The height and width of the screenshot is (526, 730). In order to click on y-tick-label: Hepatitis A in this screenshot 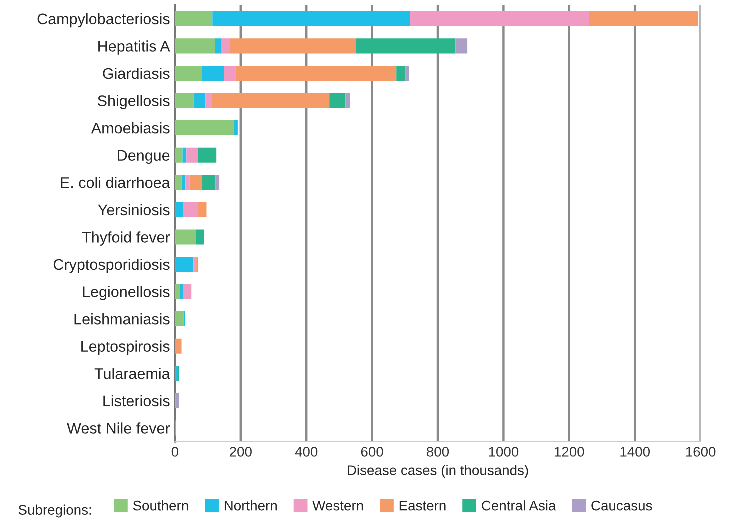, I will do `click(134, 47)`.